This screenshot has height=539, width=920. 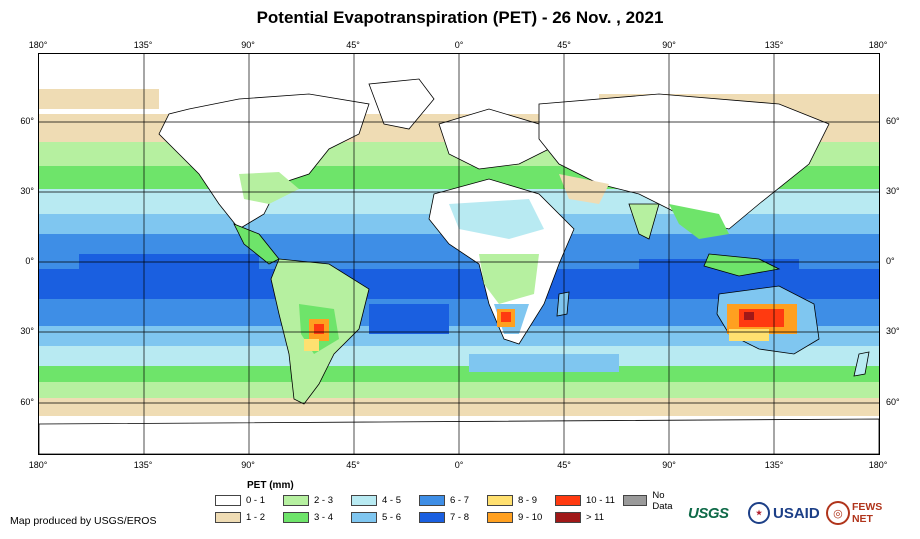 I want to click on legend-label: 6 - 7, so click(x=460, y=500).